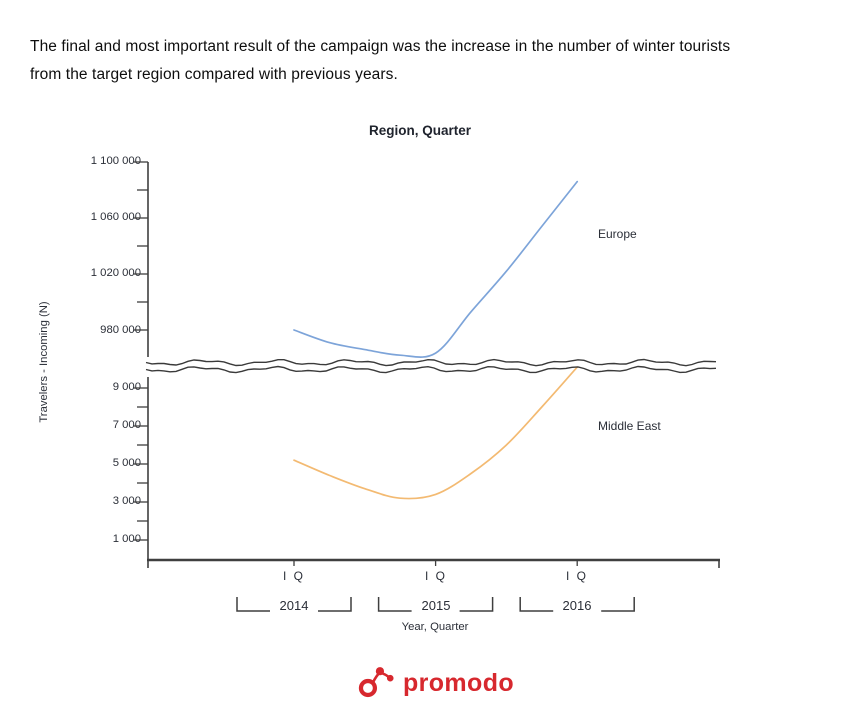  Describe the element at coordinates (115, 273) in the screenshot. I see `y-axis-tick-label: 1 020 000` at that location.